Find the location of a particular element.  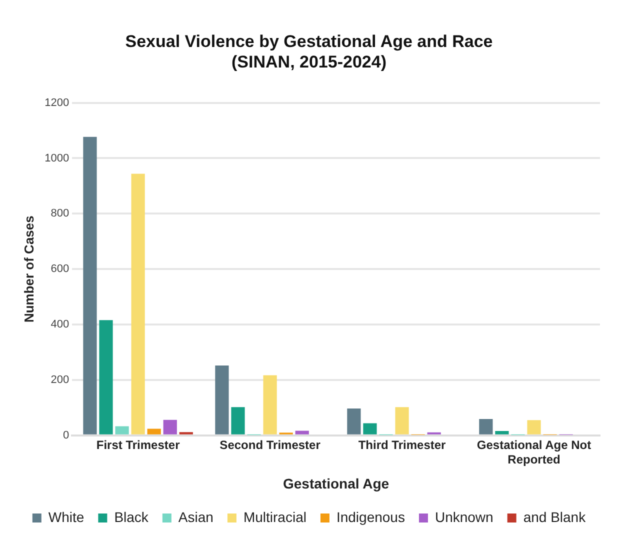

x-axis-title: Gestational Age is located at coordinates (336, 483).